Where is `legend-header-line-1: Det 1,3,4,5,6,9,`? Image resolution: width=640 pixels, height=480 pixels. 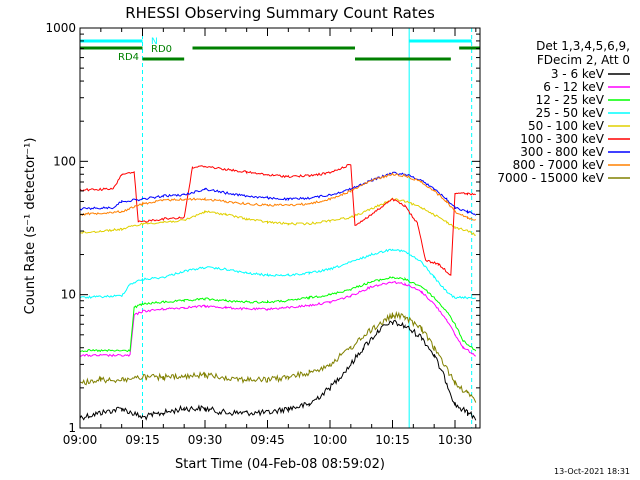 legend-header-line-1: Det 1,3,4,5,6,9, is located at coordinates (583, 46).